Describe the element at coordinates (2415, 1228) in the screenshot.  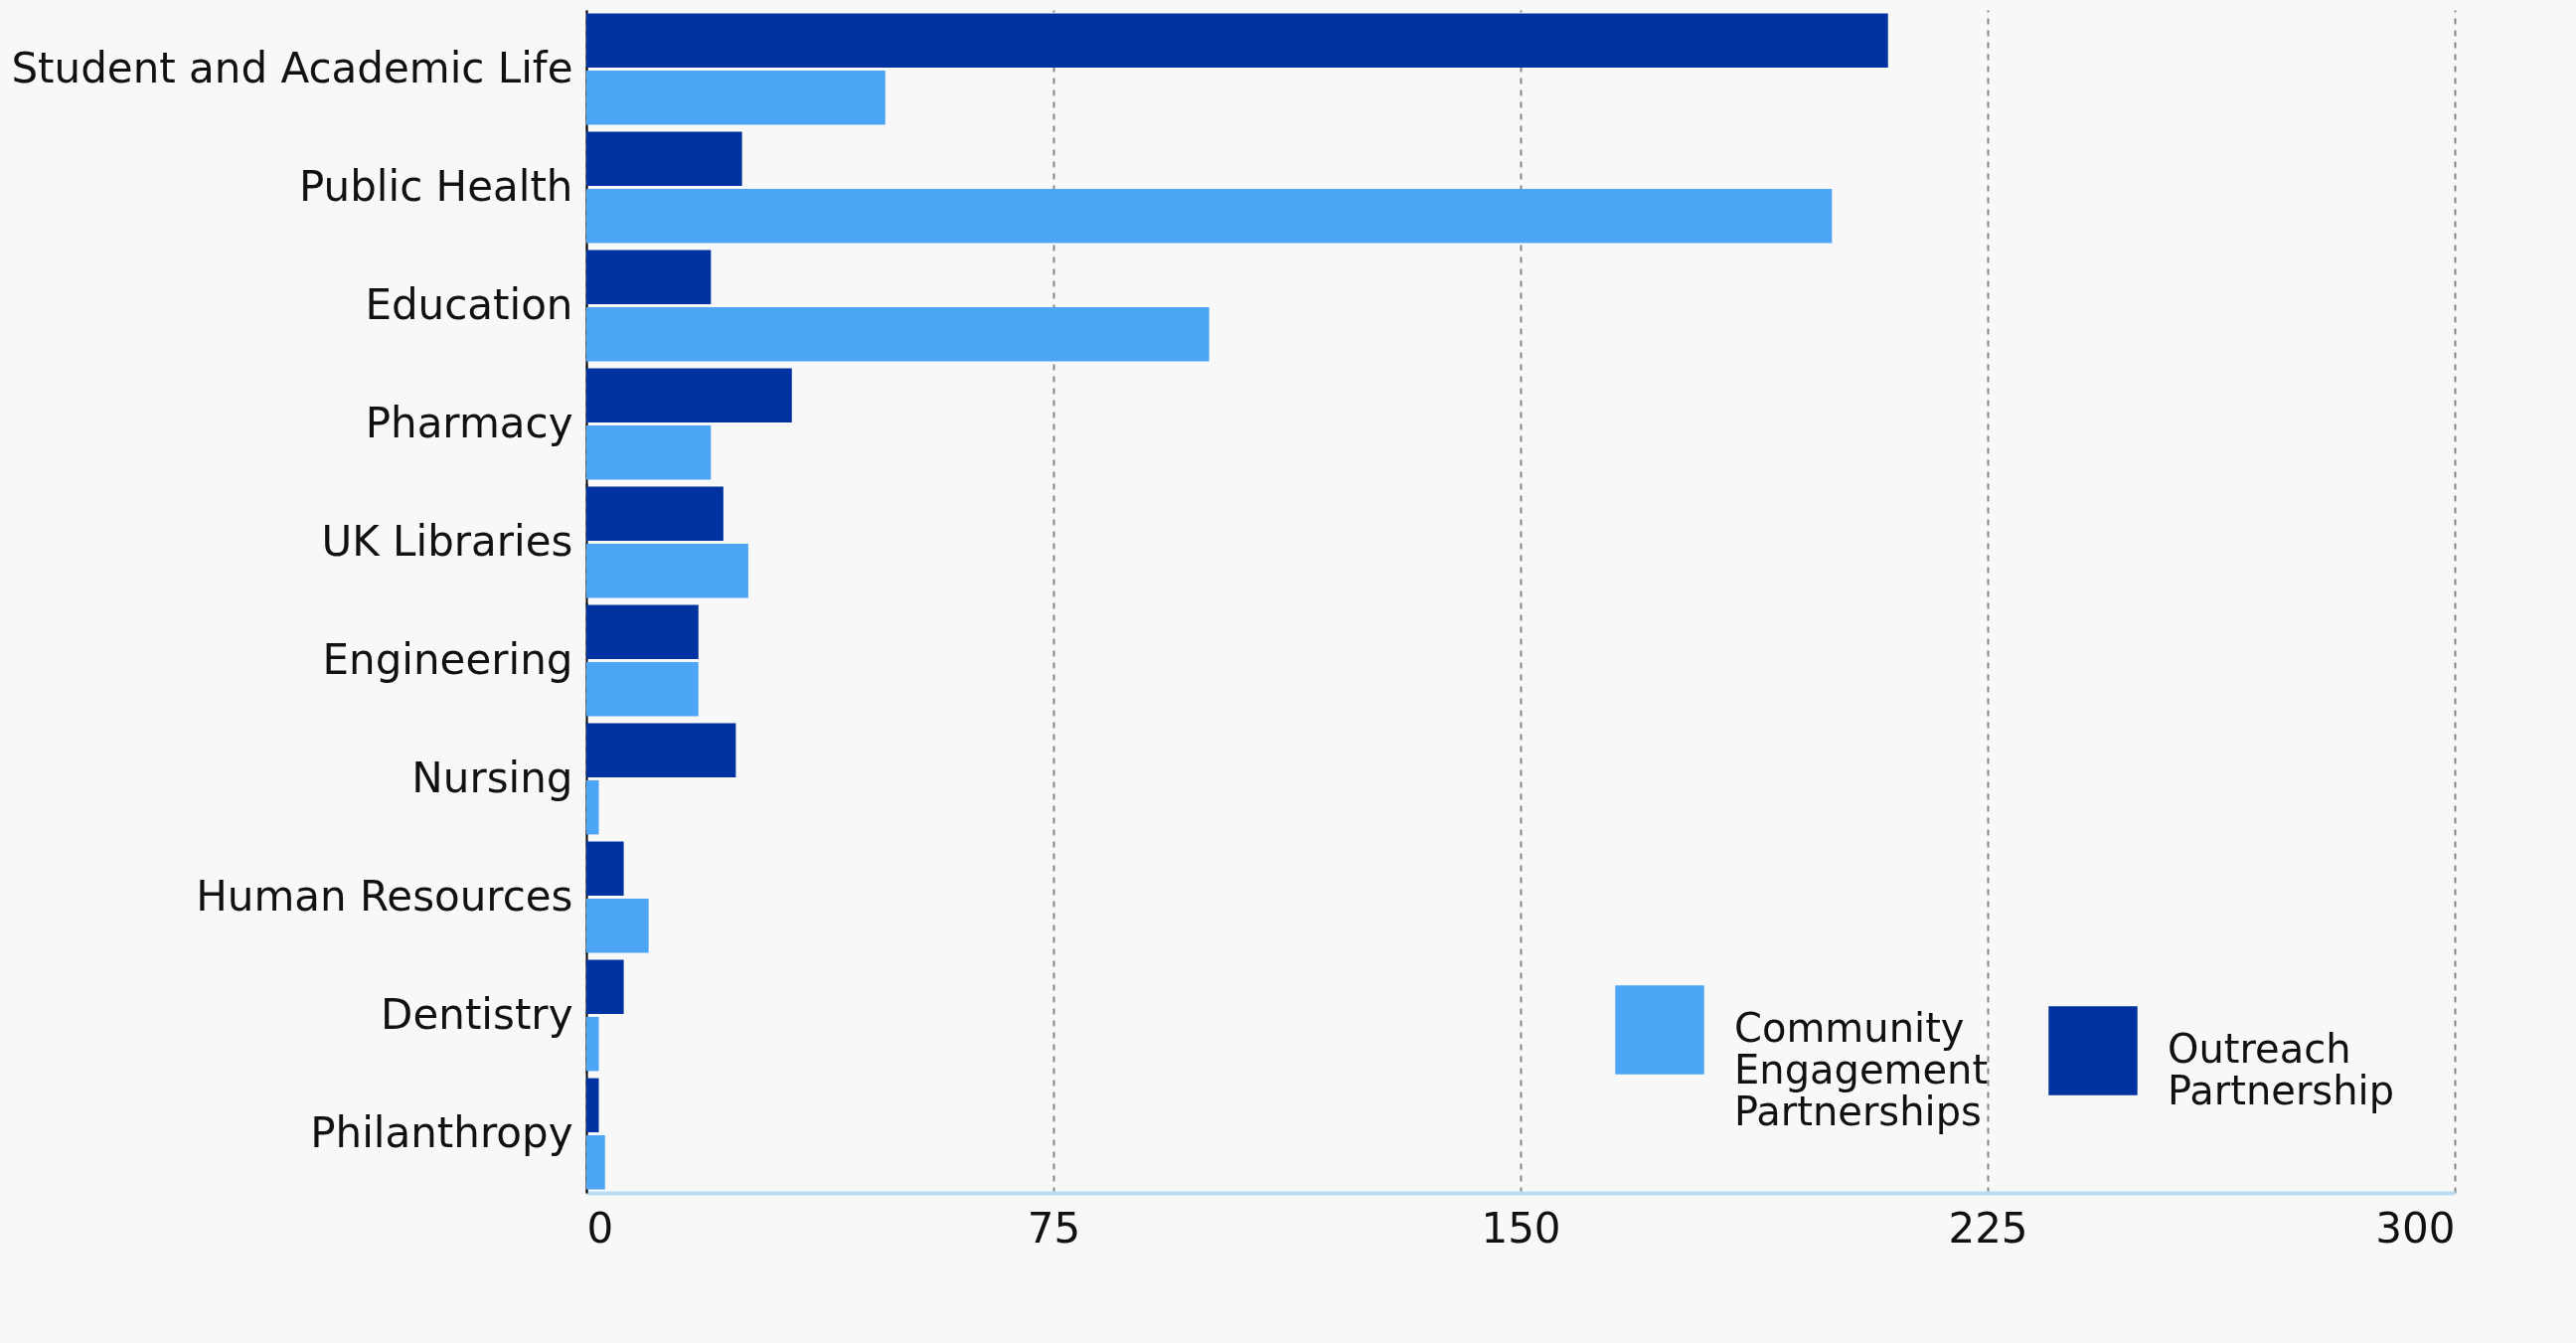
I see `x-tick-label: 300` at that location.